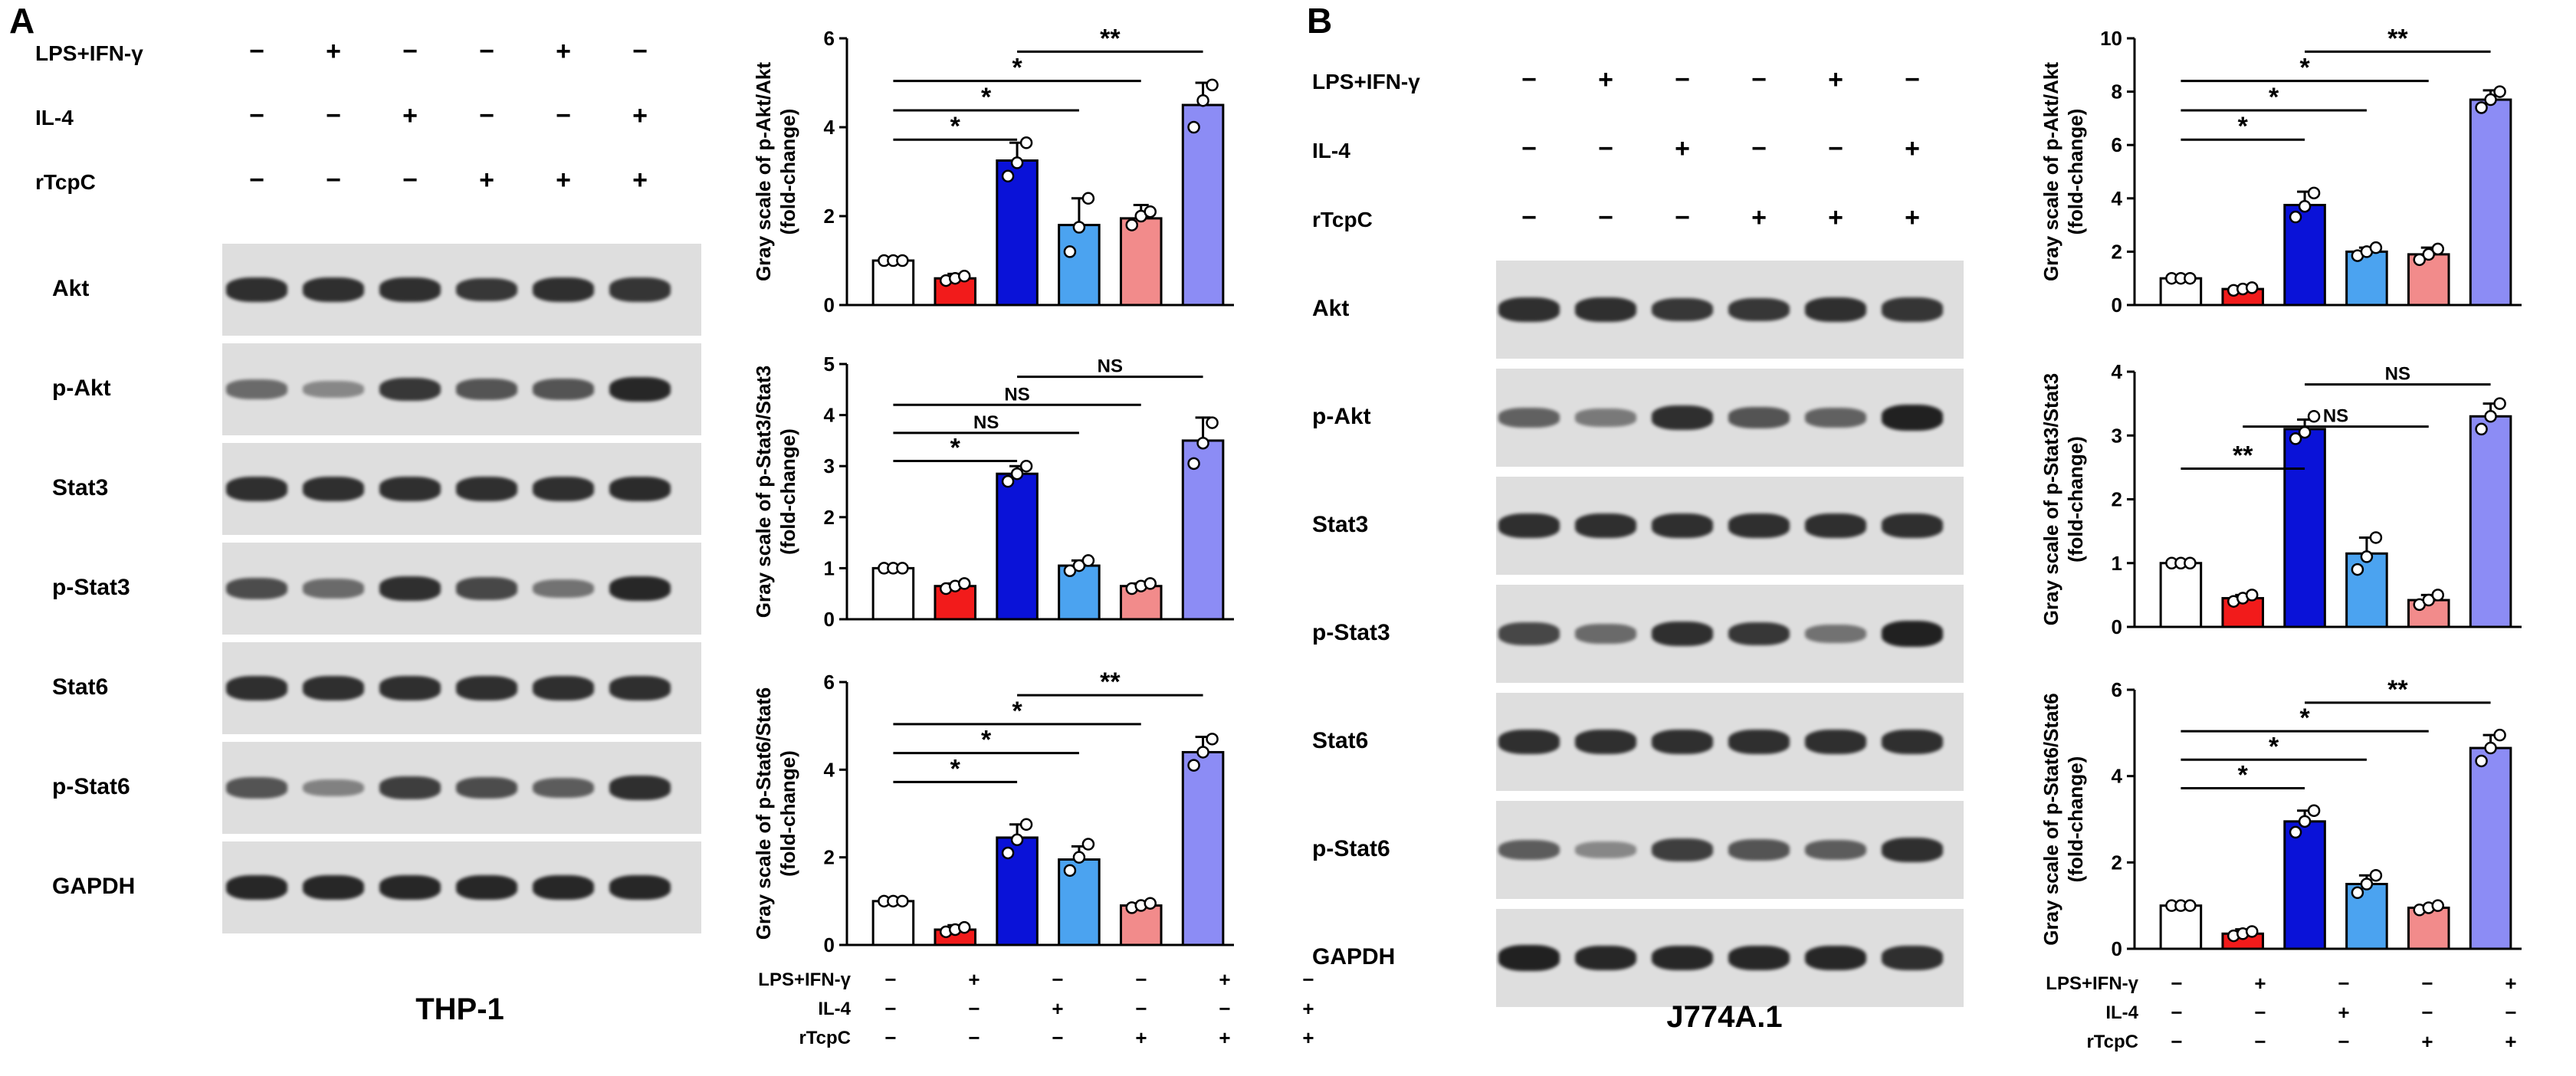 Image resolution: width=2576 pixels, height=1076 pixels. I want to click on protein-label: p-Stat3, so click(91, 587).